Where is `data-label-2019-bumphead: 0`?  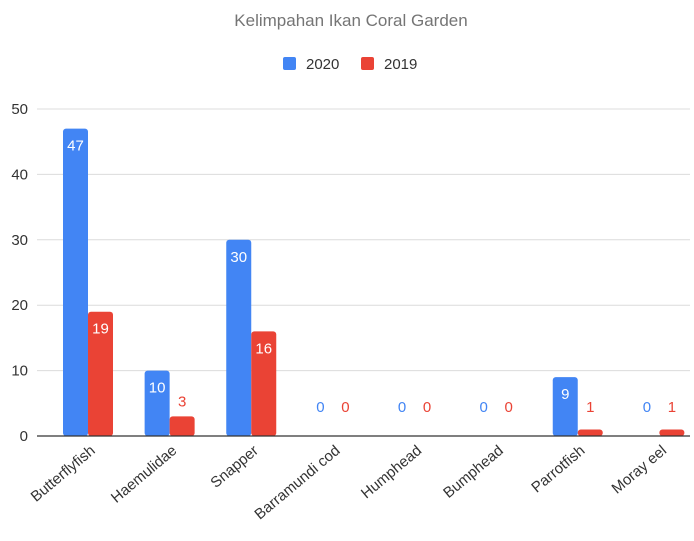
data-label-2019-bumphead: 0 is located at coordinates (508, 407).